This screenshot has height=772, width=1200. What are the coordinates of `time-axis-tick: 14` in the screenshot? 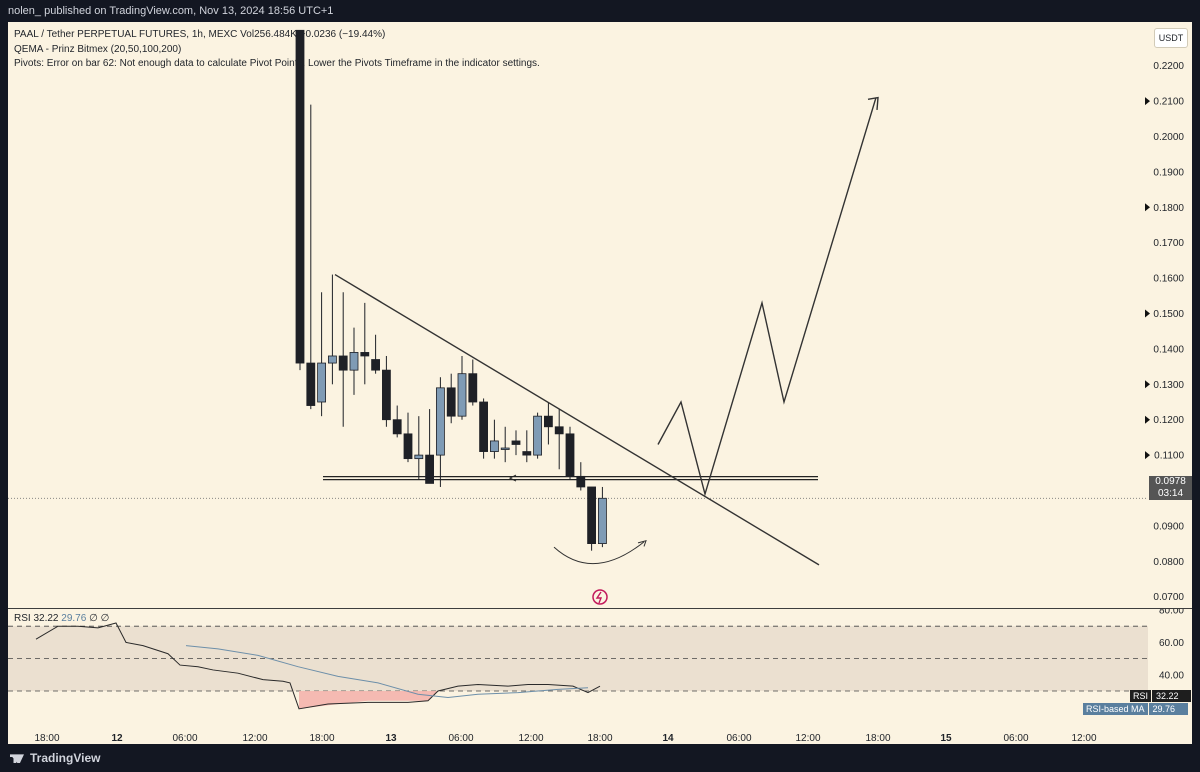 It's located at (668, 738).